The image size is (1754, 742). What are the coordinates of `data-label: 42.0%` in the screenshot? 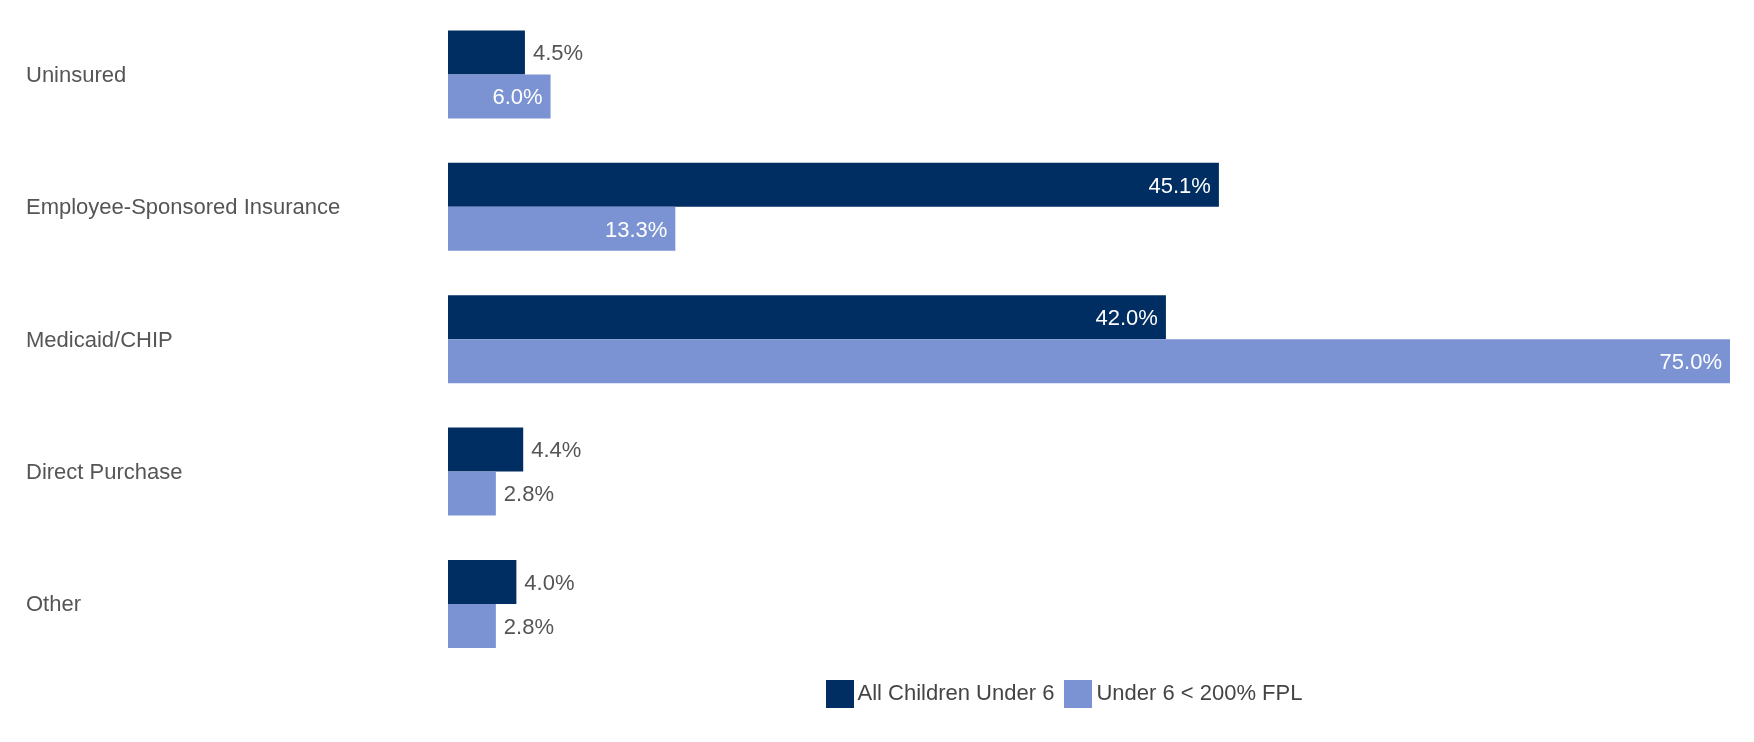 It's located at (1126, 317).